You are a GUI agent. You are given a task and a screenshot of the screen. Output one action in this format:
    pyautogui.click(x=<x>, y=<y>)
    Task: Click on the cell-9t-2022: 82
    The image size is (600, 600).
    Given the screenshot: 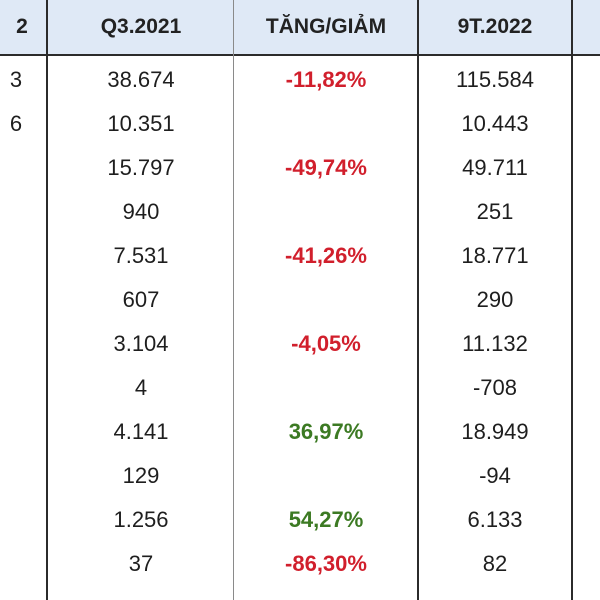 What is the action you would take?
    pyautogui.click(x=495, y=563)
    